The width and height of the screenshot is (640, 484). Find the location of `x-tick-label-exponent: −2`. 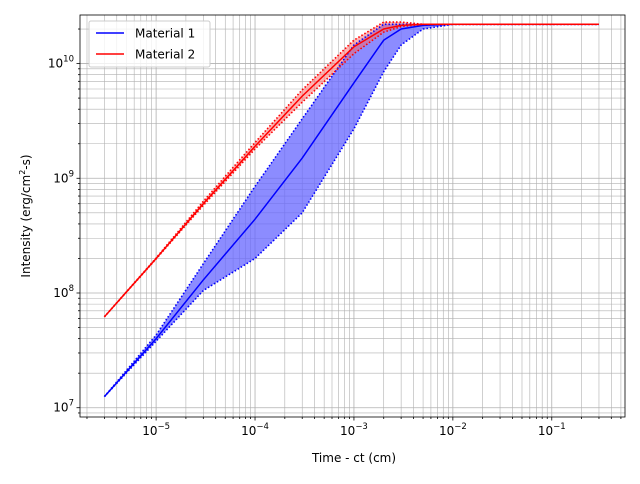

x-tick-label-exponent: −2 is located at coordinates (460, 427).